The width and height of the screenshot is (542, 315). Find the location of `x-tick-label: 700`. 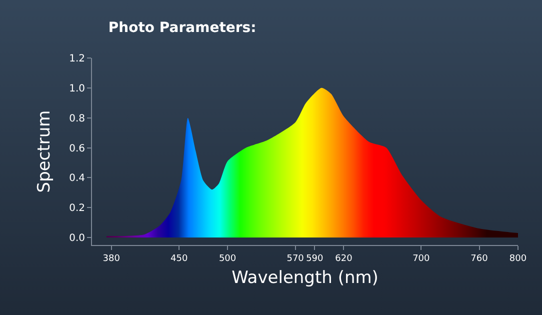

x-tick-label: 700 is located at coordinates (421, 259).